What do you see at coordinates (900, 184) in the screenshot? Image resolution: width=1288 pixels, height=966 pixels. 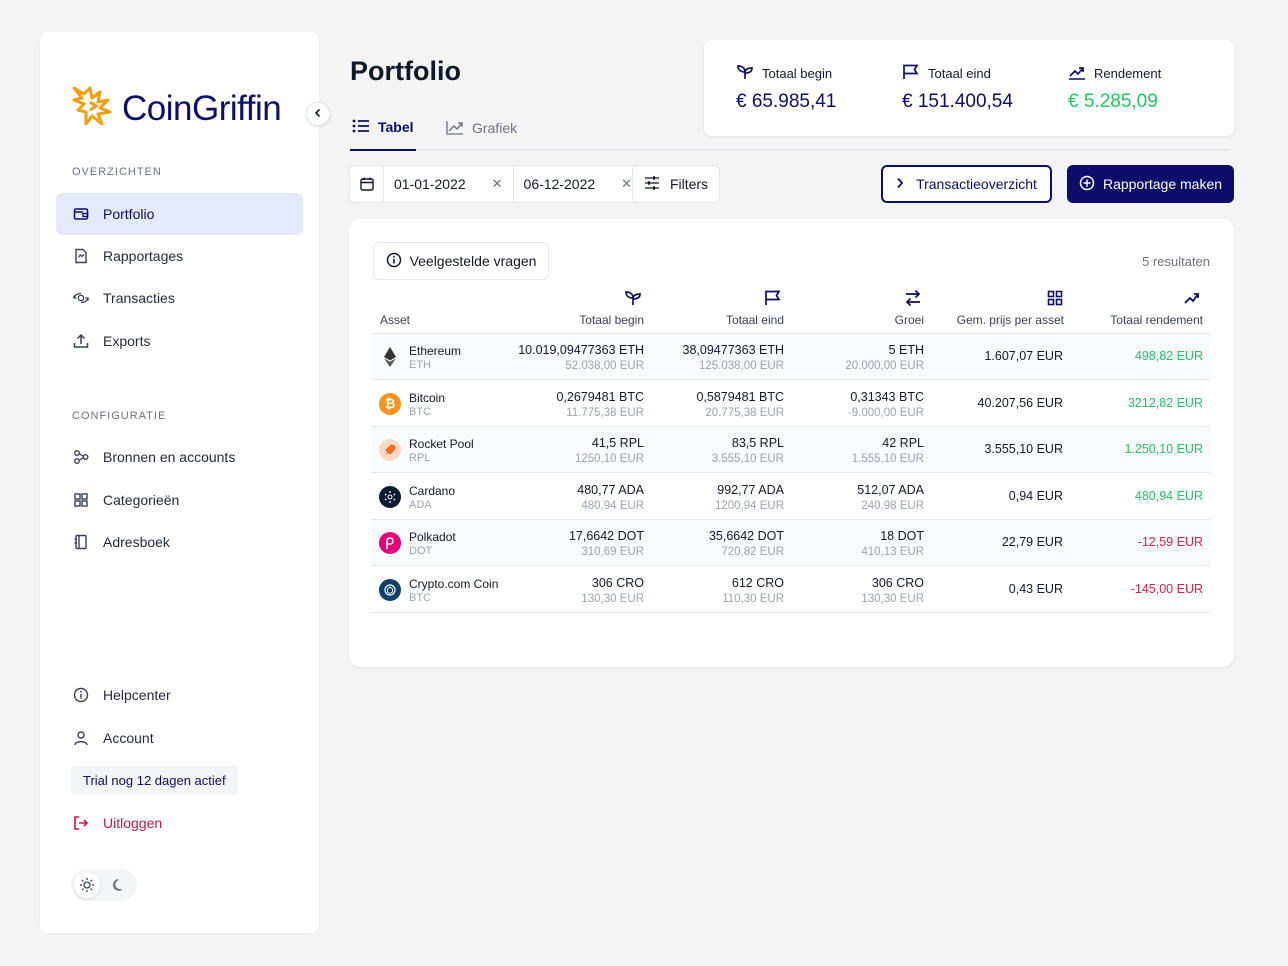 I see `chevron-right-icon` at bounding box center [900, 184].